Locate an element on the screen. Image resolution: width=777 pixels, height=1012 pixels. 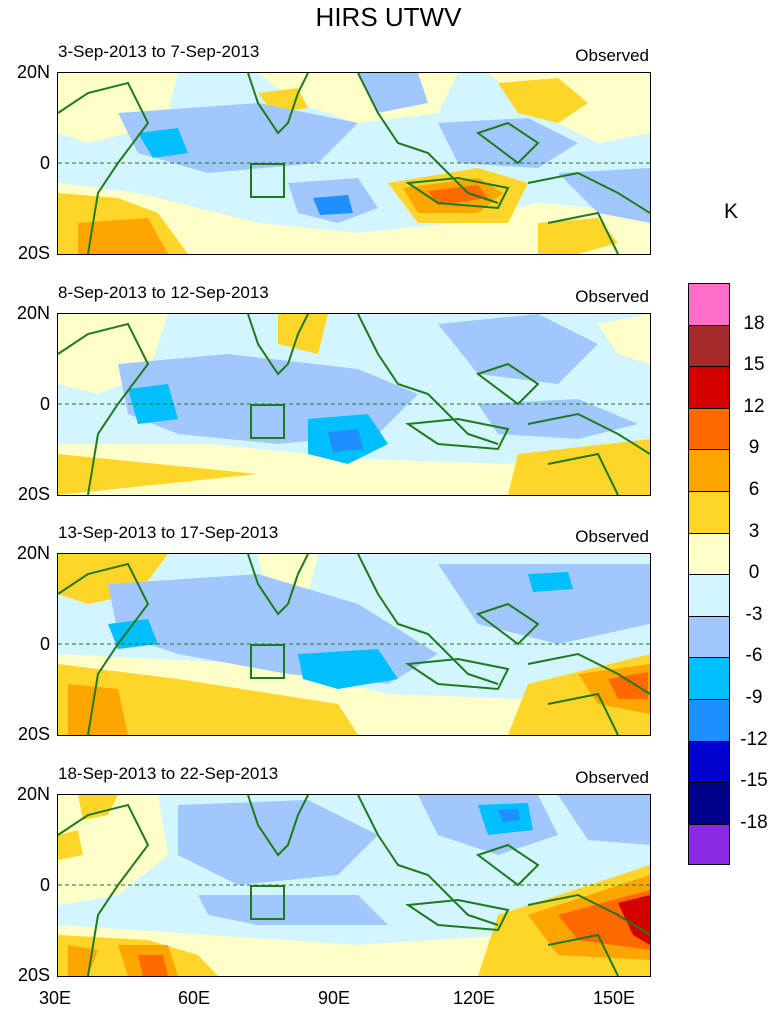
panel-3-label: Observed is located at coordinates (612, 536).